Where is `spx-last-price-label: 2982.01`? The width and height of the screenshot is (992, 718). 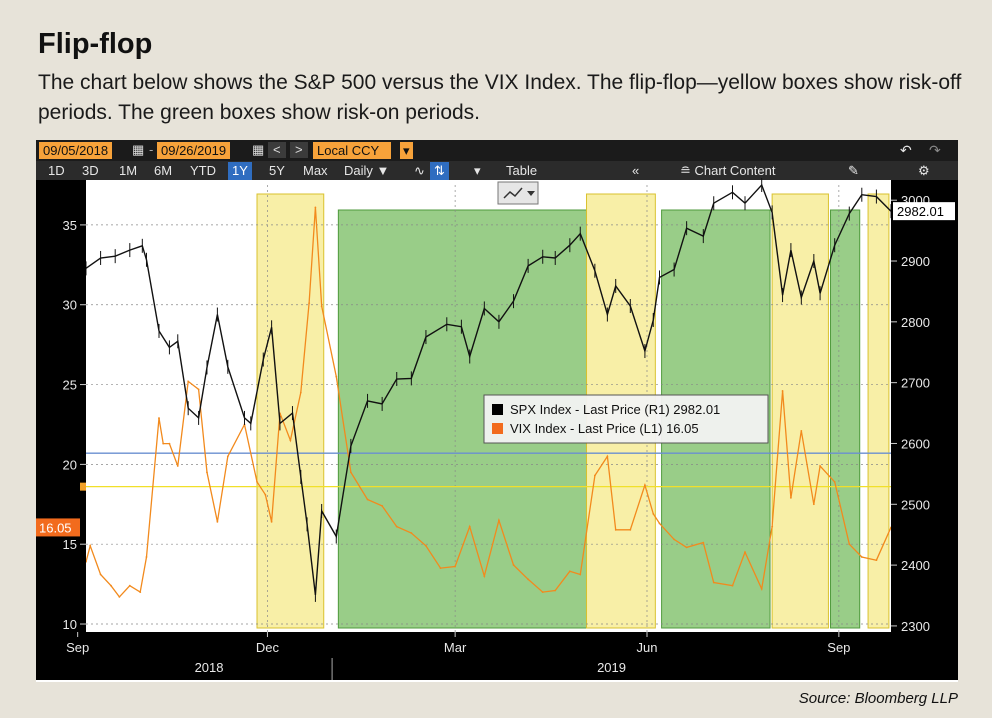 spx-last-price-label: 2982.01 is located at coordinates (920, 211).